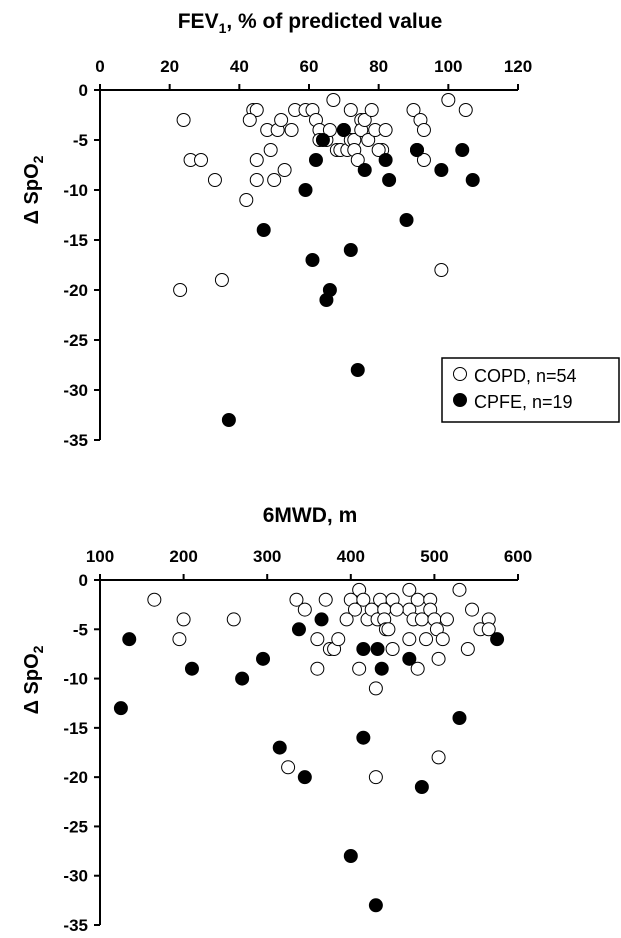 The width and height of the screenshot is (621, 938). I want to click on legend-copd-marker, so click(460, 374).